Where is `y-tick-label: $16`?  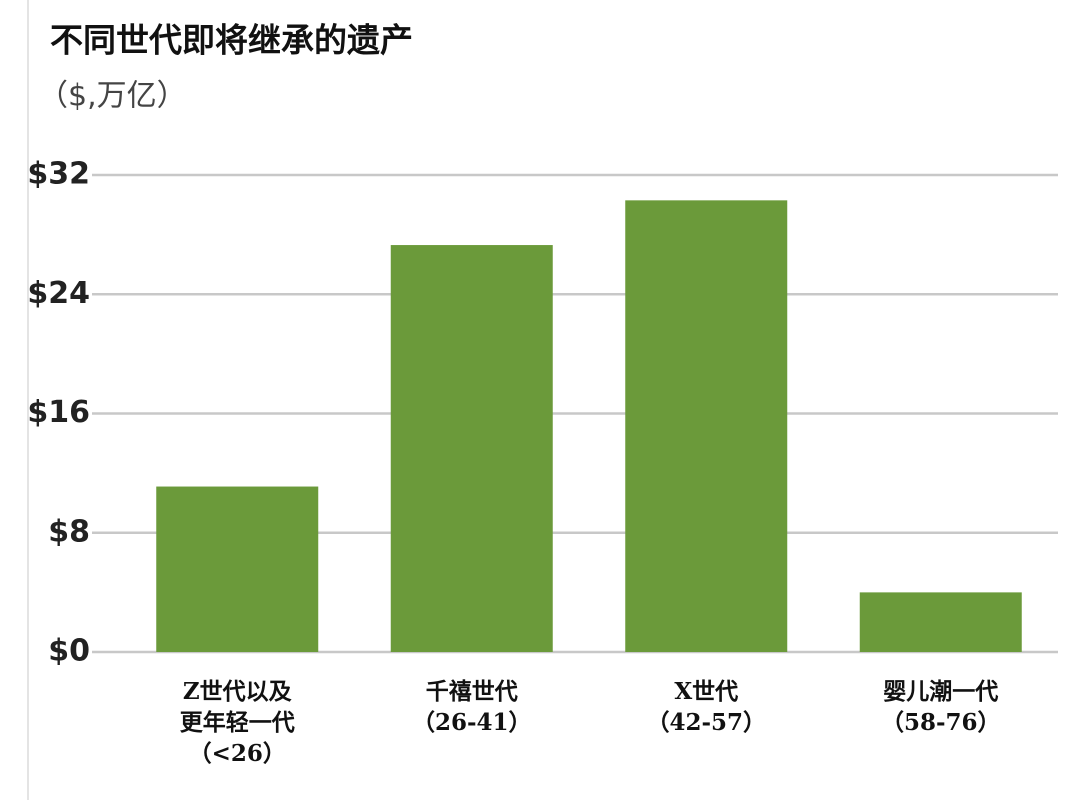 y-tick-label: $16 is located at coordinates (58, 412).